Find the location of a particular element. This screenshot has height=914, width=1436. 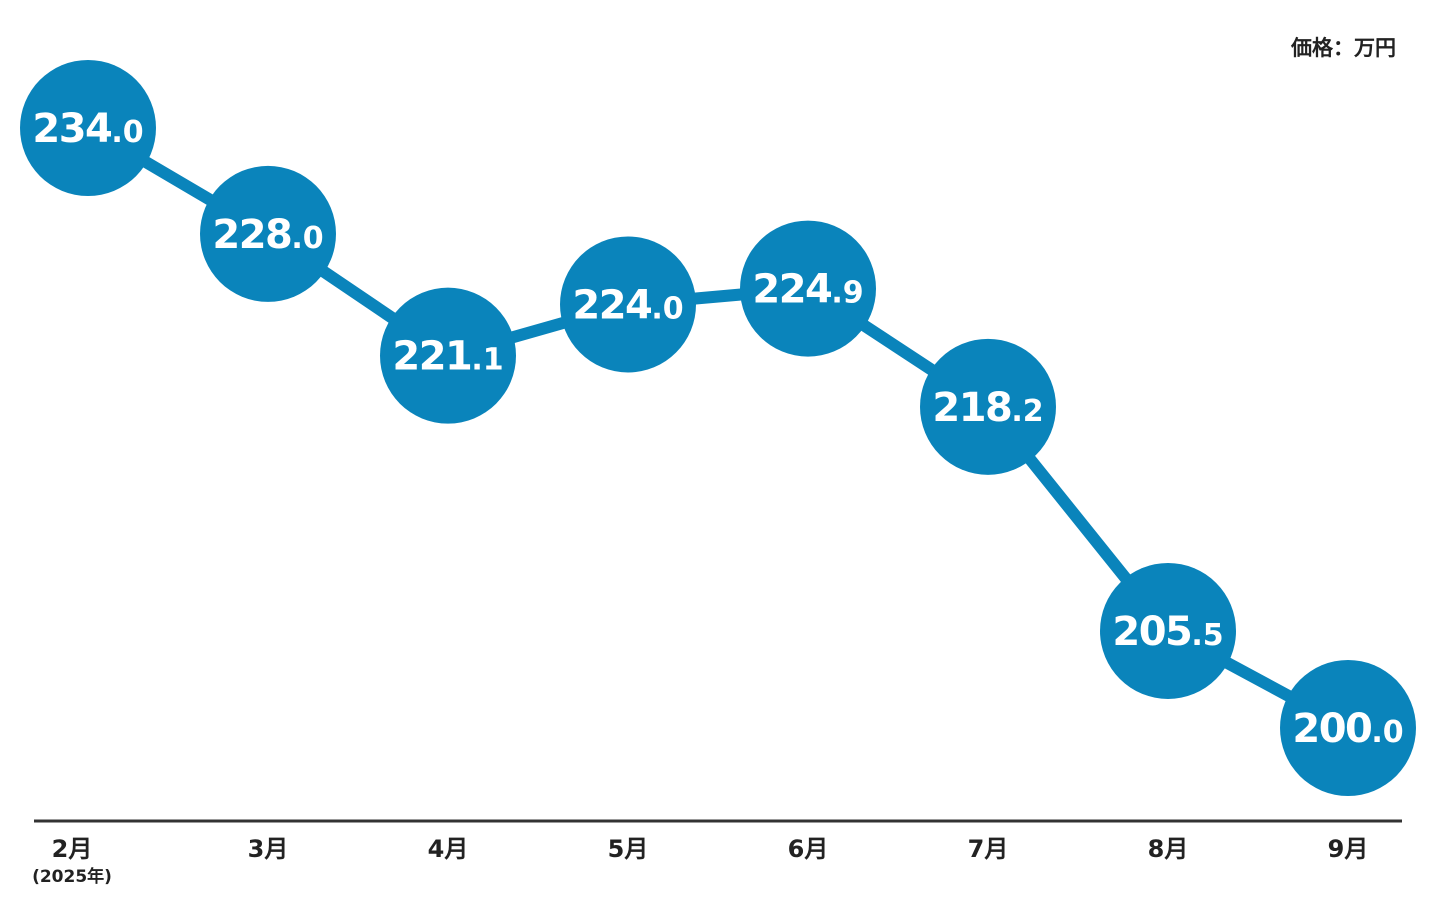

data-label-integer: 200 is located at coordinates (1331, 729).